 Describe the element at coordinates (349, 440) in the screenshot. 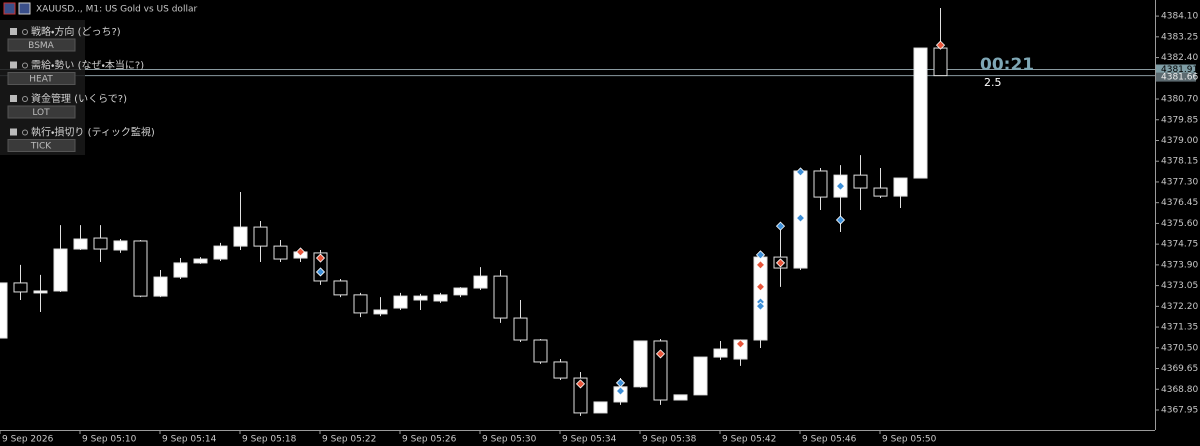

I see `x-tick-label: 9 Sep 05:22` at that location.